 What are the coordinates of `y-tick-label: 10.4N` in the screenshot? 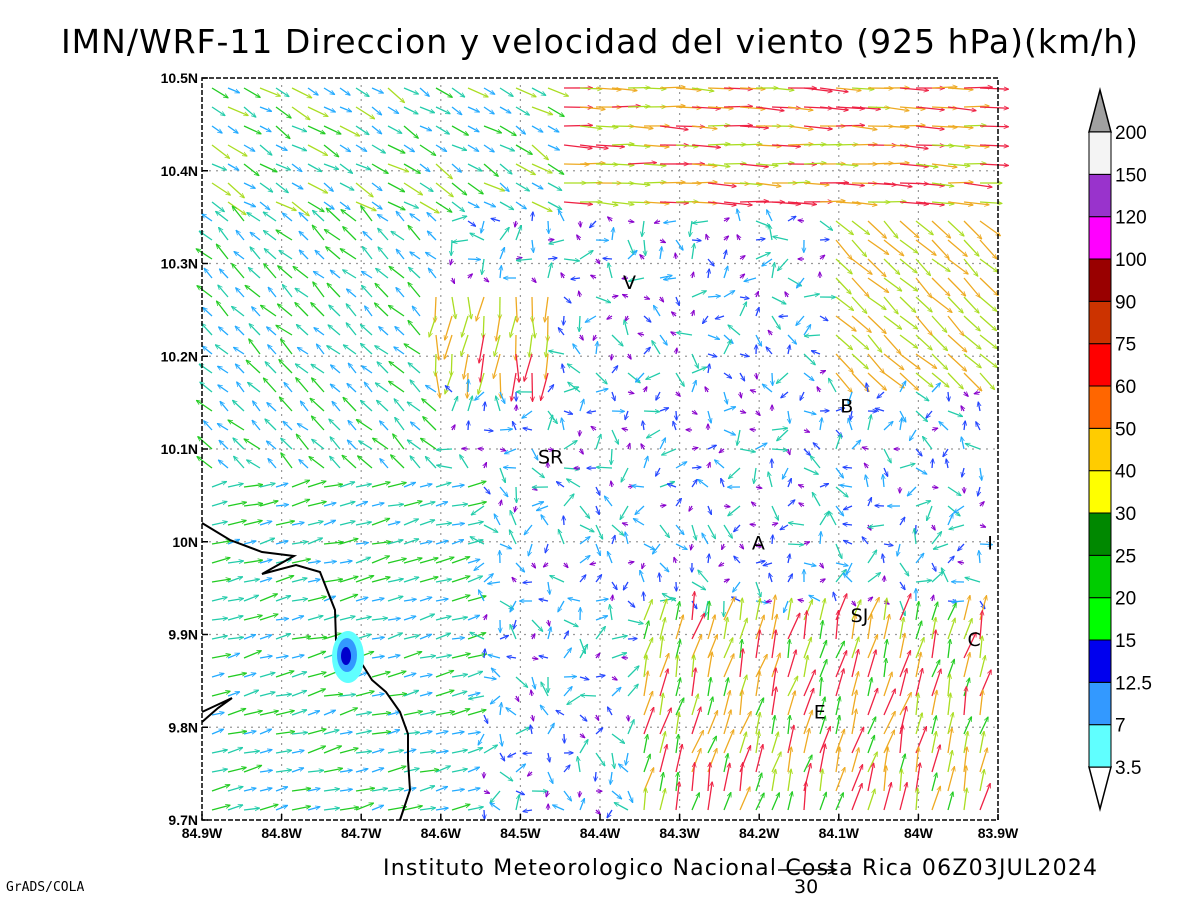 It's located at (179, 171).